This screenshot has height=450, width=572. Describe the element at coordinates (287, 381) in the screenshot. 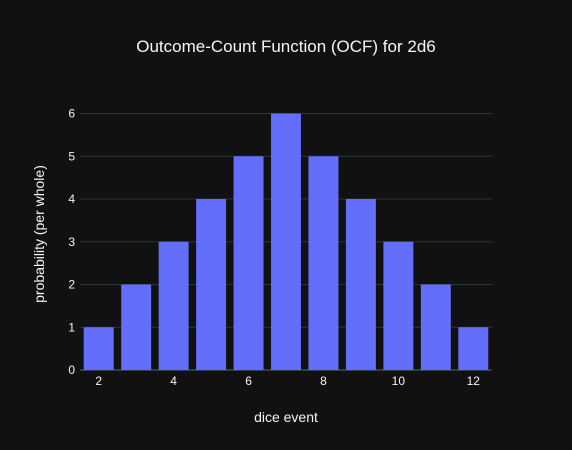

I see `x-axis-ticks: 2 4 6 8 10 12` at that location.